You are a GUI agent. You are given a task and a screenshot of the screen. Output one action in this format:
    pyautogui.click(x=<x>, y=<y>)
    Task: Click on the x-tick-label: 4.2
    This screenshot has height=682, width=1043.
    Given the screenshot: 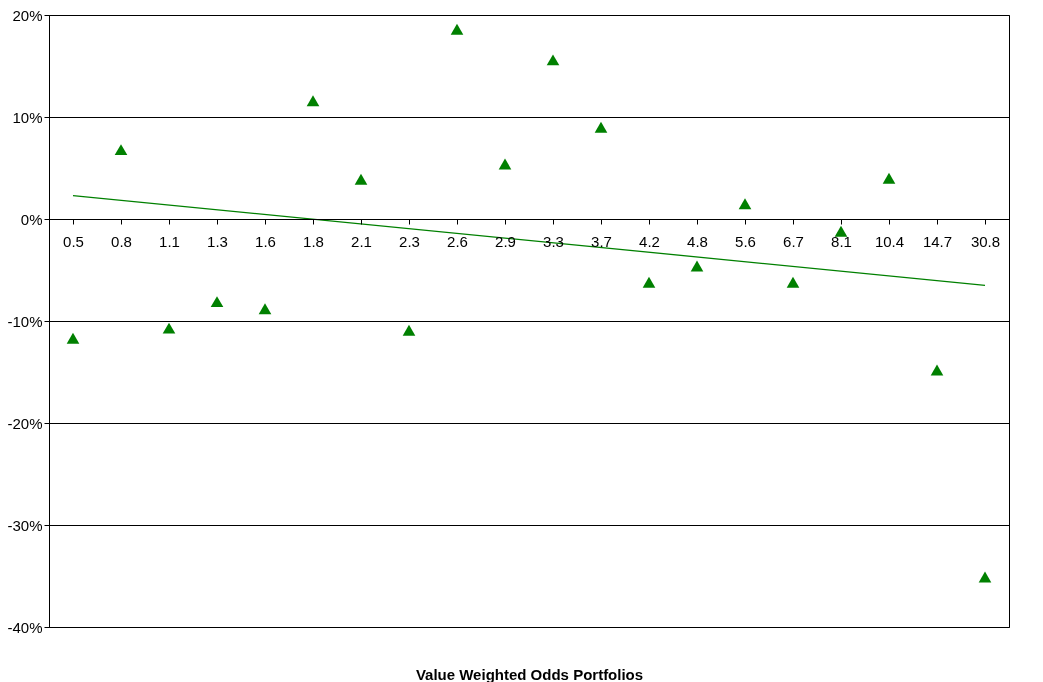 What is the action you would take?
    pyautogui.click(x=649, y=241)
    